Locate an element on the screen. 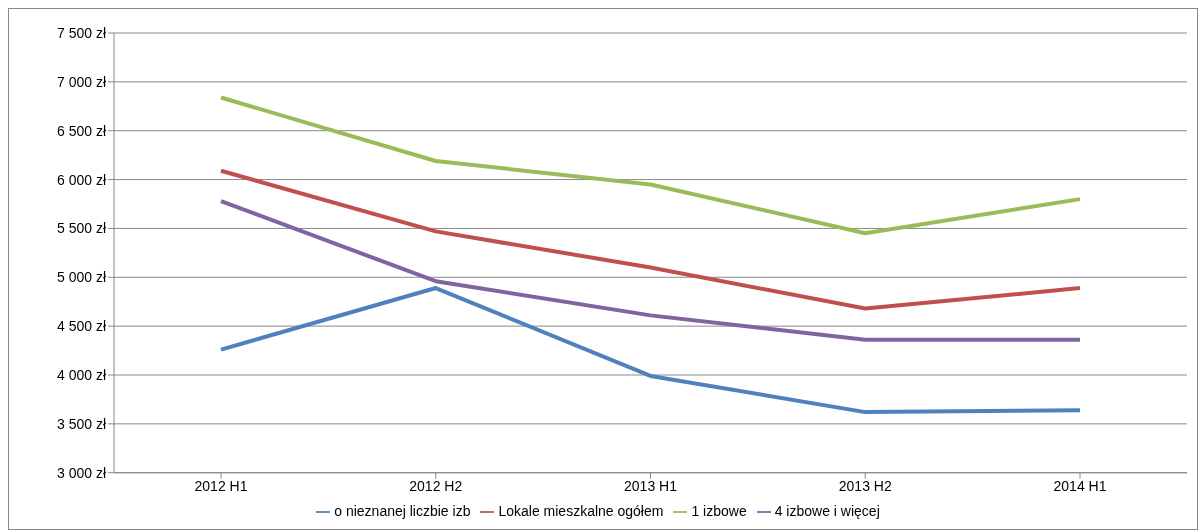 This screenshot has width=1203, height=532. x-tick-label: 2013 H2 is located at coordinates (865, 485).